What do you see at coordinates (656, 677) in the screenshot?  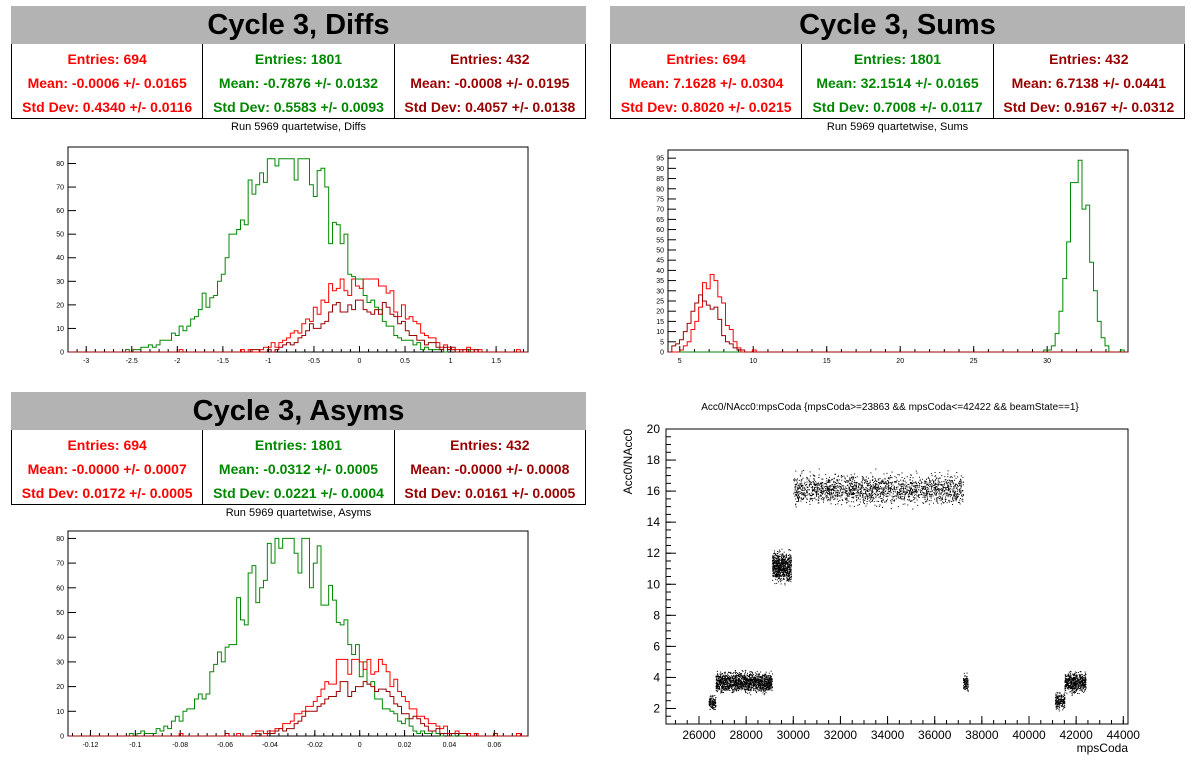 I see `y-tick-label: 4` at bounding box center [656, 677].